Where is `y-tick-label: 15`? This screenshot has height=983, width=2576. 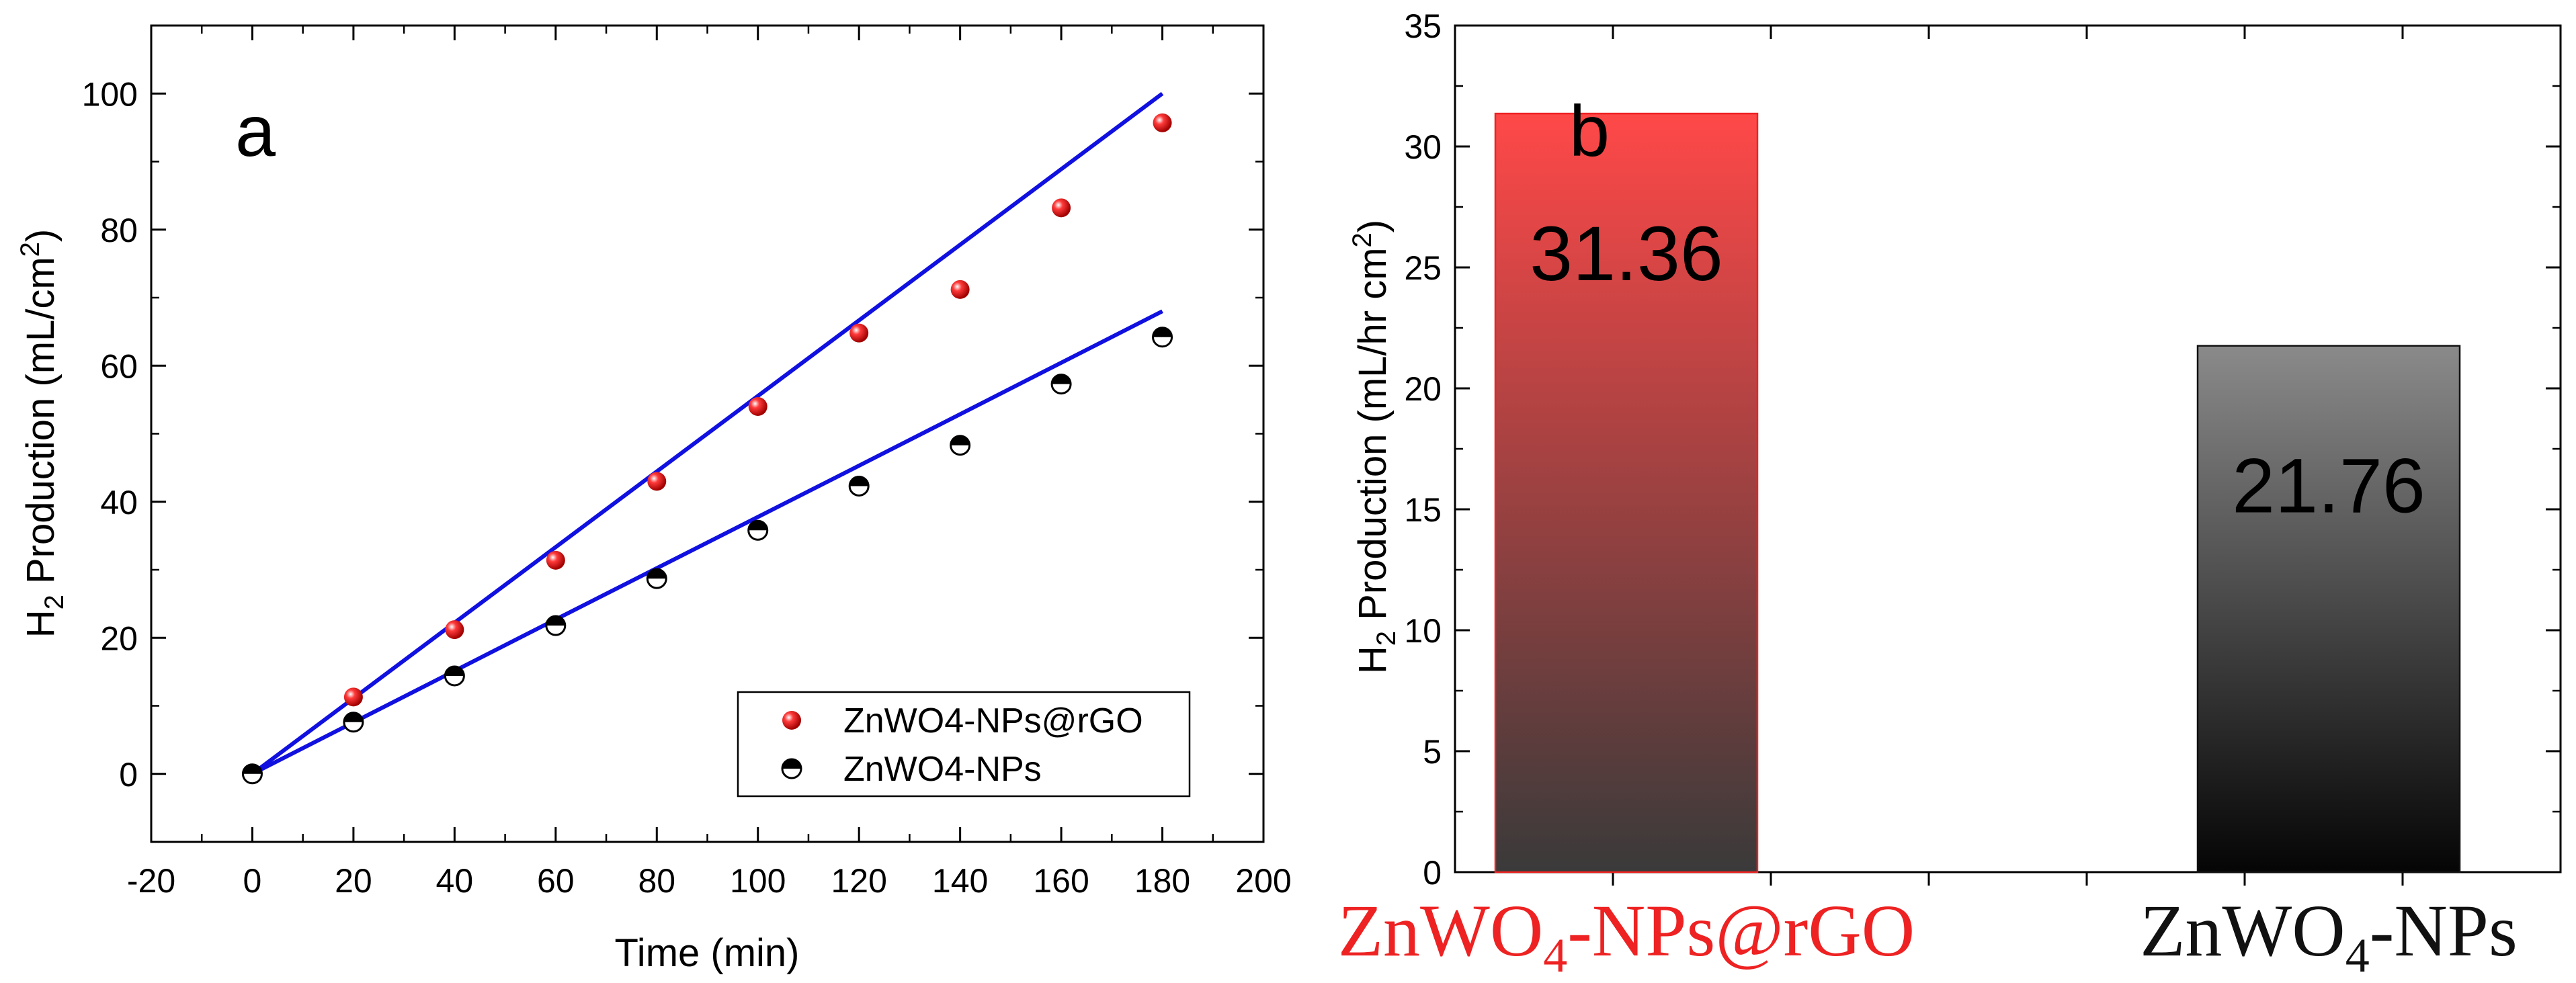
y-tick-label: 15 is located at coordinates (1423, 510).